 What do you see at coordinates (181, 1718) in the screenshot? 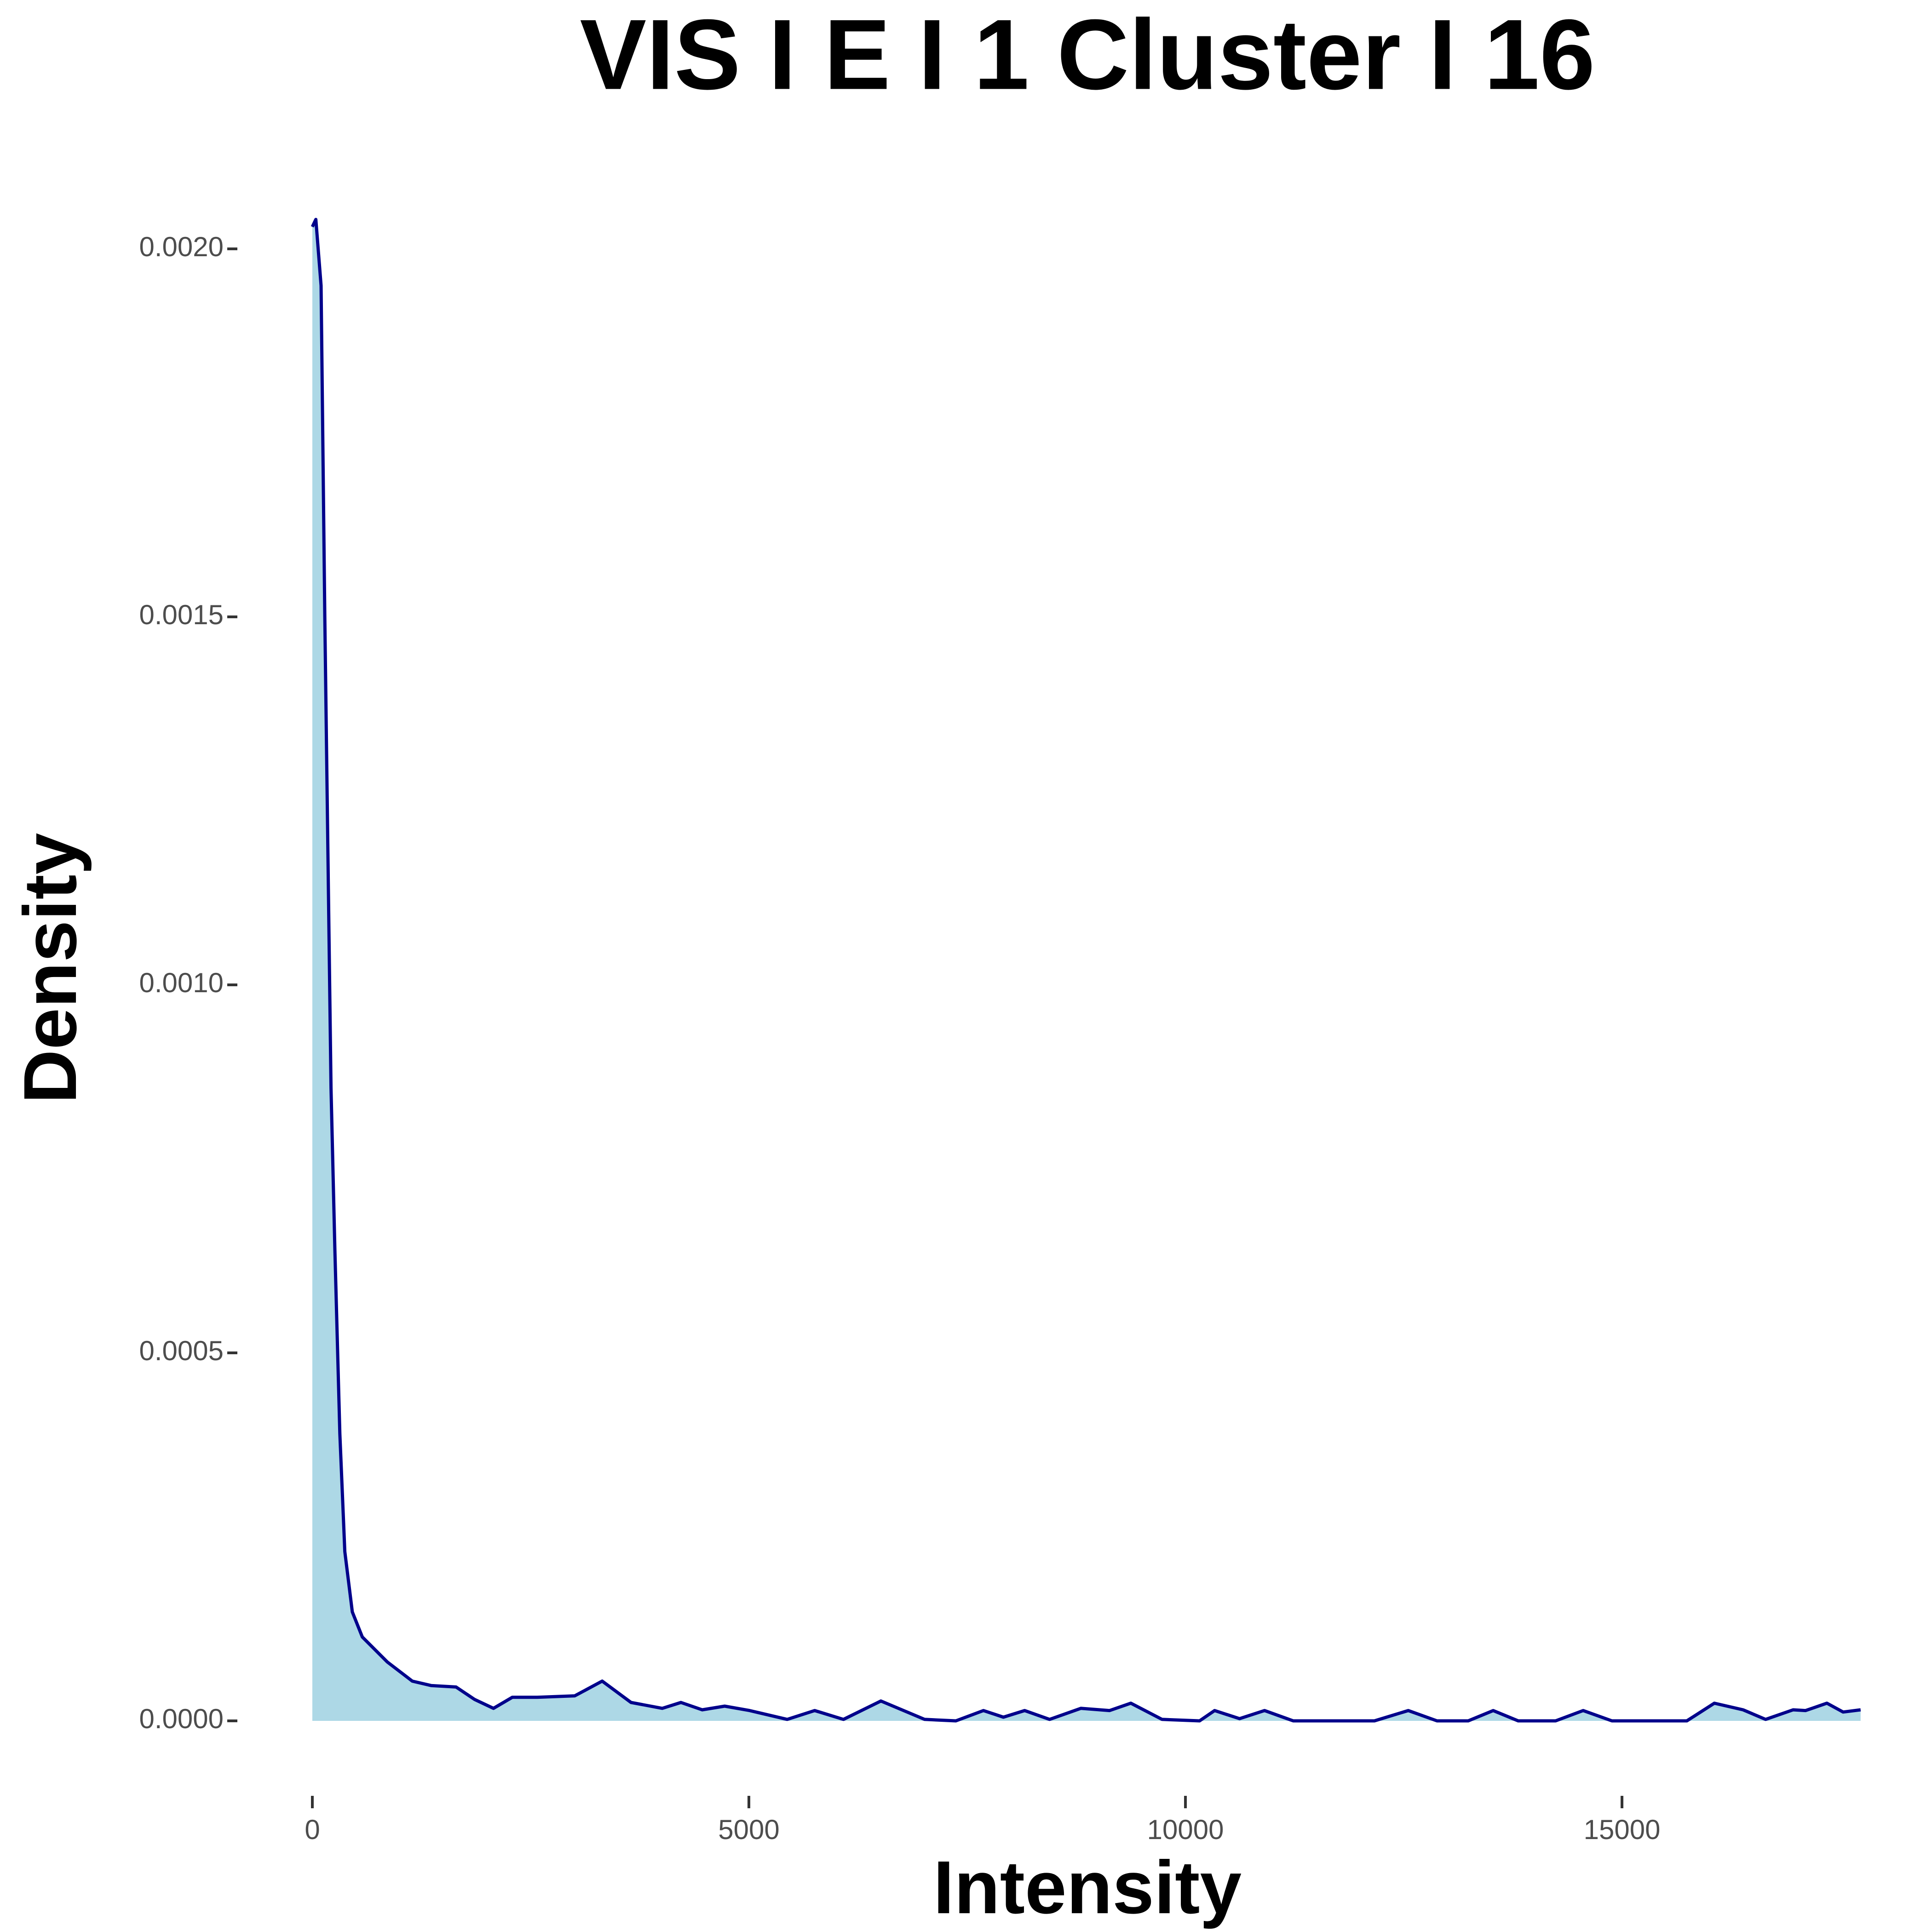
I see `y-tick-label: 0.0000` at bounding box center [181, 1718].